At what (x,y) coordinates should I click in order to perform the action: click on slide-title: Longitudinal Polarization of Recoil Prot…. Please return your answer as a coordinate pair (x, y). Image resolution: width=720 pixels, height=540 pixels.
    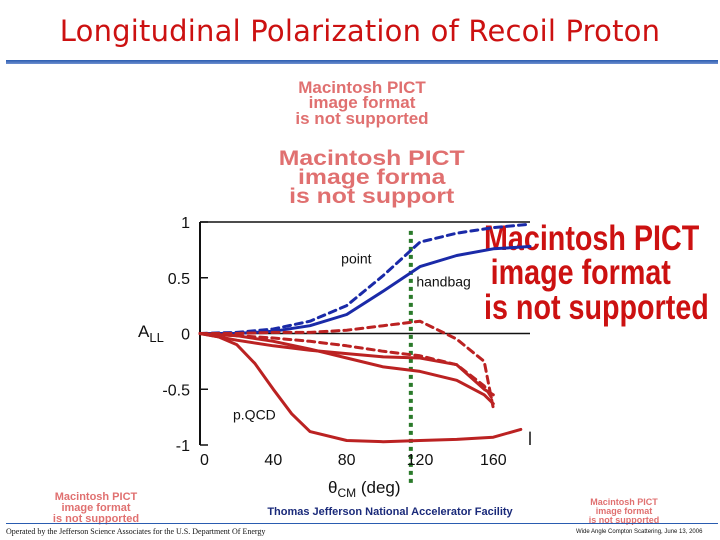
    Looking at the image, I should click on (360, 31).